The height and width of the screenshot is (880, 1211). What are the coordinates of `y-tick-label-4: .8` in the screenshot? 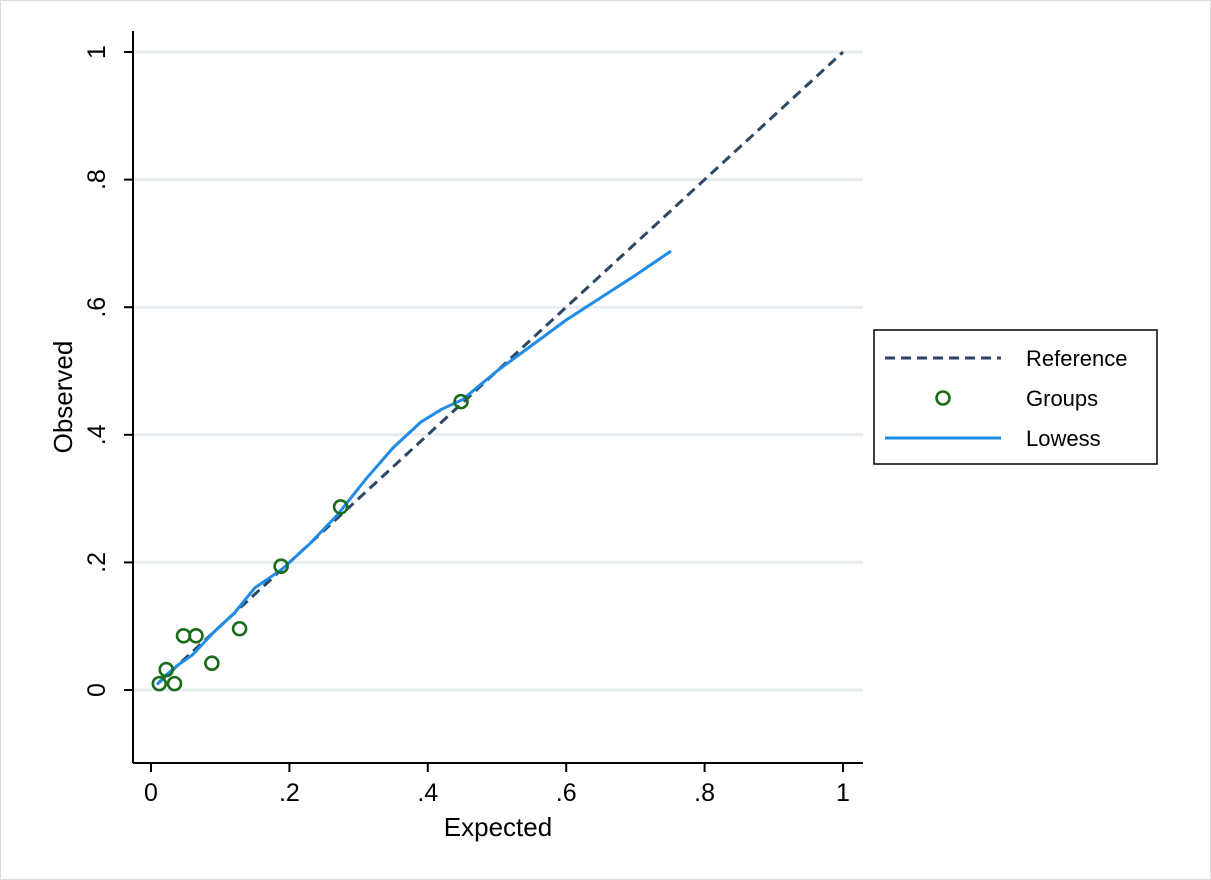 It's located at (97, 179).